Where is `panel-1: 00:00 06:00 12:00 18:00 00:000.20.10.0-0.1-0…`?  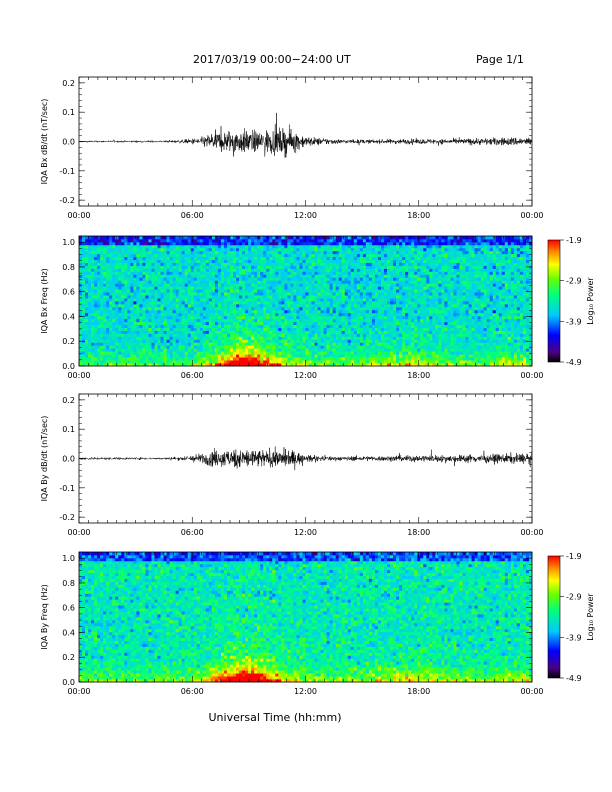
panel-1: 00:00 06:00 12:00 18:00 00:000.20.10.0-0.1-0… is located at coordinates (292, 148).